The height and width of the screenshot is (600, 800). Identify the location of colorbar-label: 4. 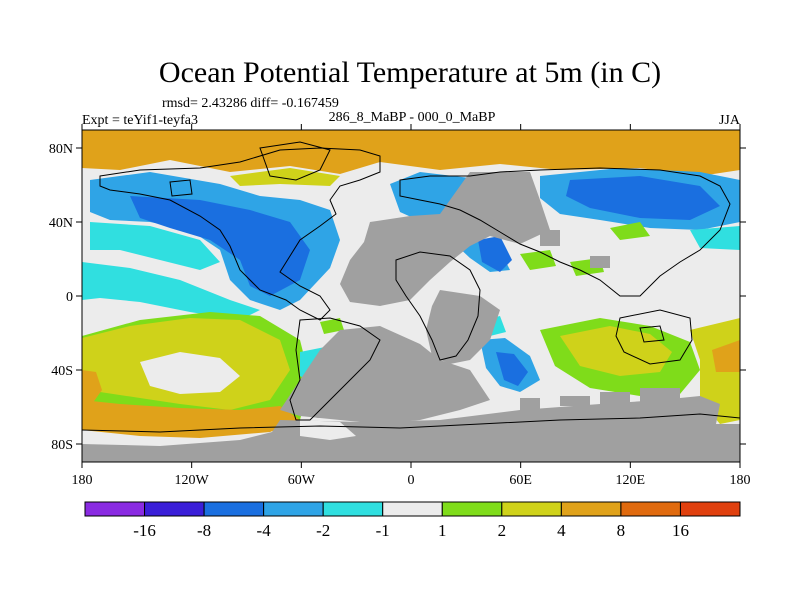
(561, 530).